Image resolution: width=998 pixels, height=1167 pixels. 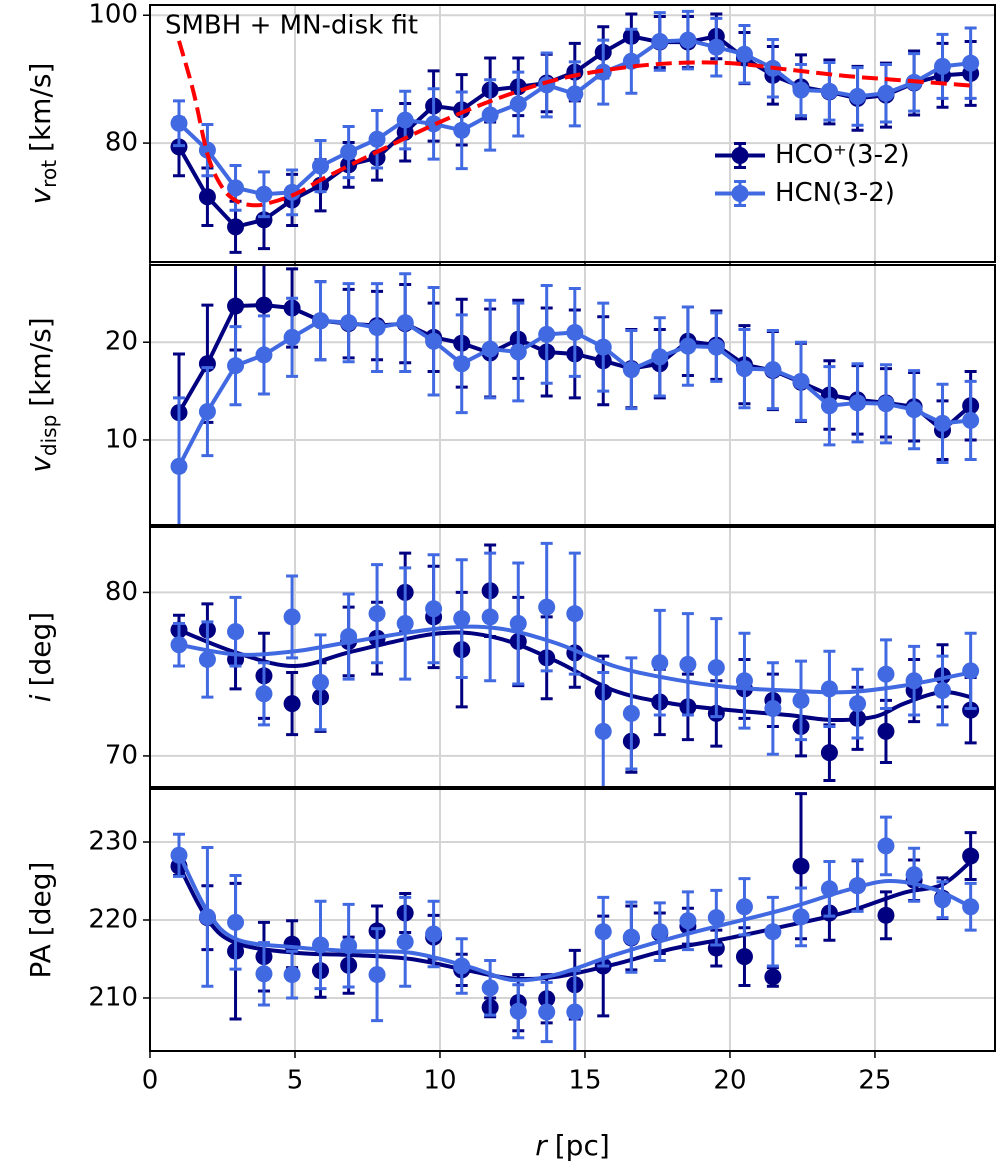 I want to click on axis-label: vrot [km/s], so click(x=42, y=134).